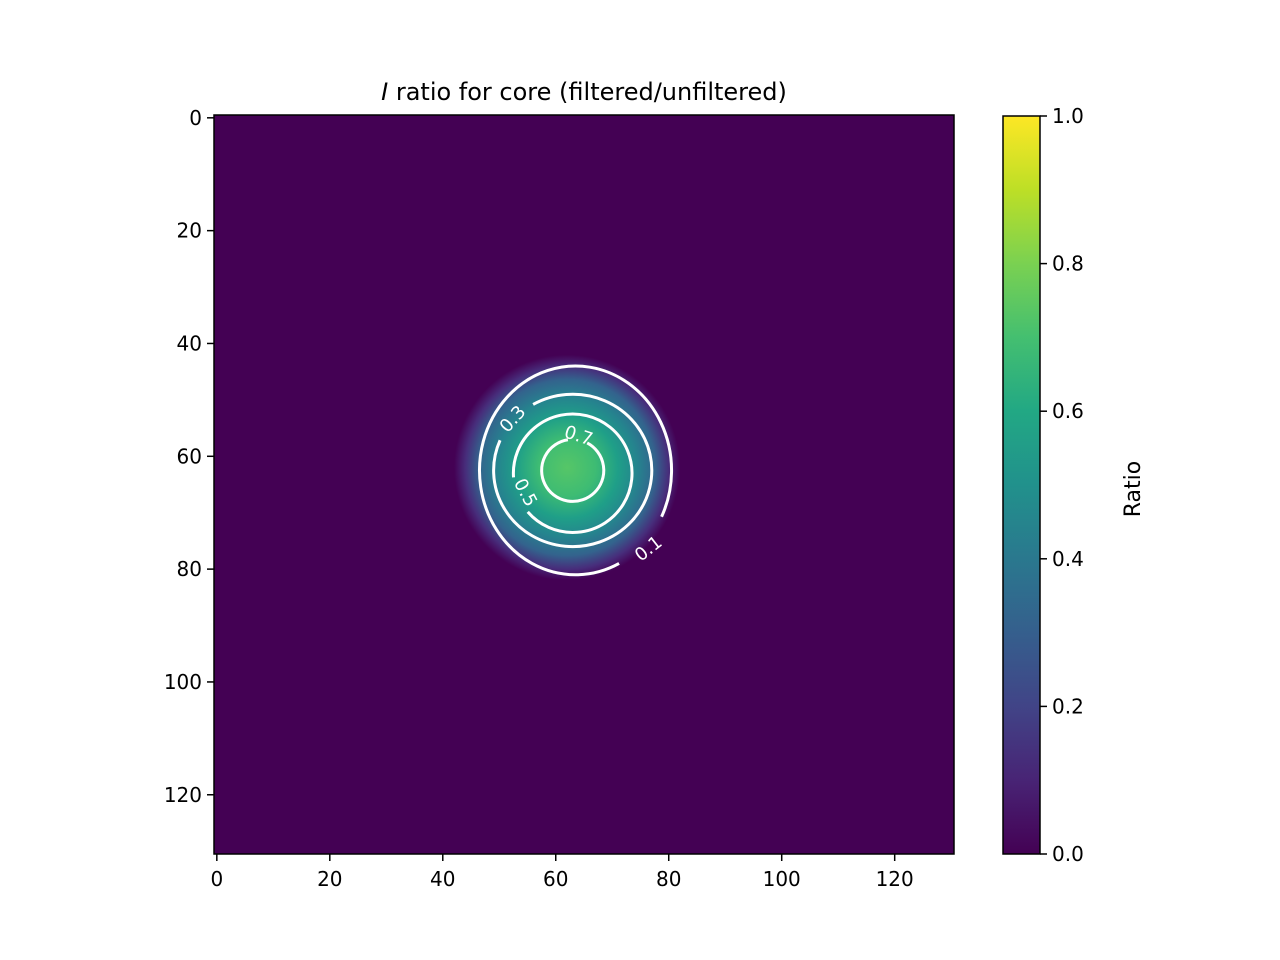 This screenshot has height=960, width=1280. I want to click on x-tick-label: 0, so click(216, 879).